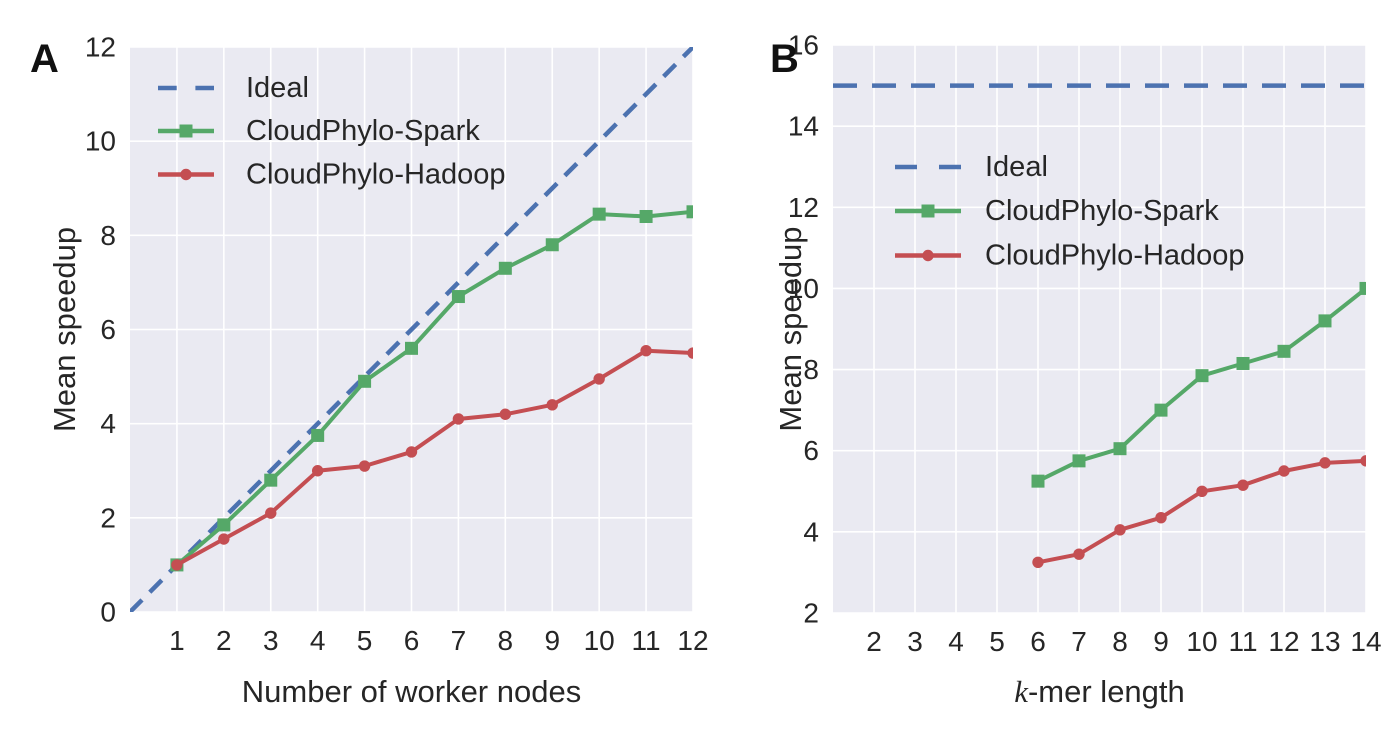 The height and width of the screenshot is (743, 1391). What do you see at coordinates (186, 131) in the screenshot?
I see `legend-marker-square` at bounding box center [186, 131].